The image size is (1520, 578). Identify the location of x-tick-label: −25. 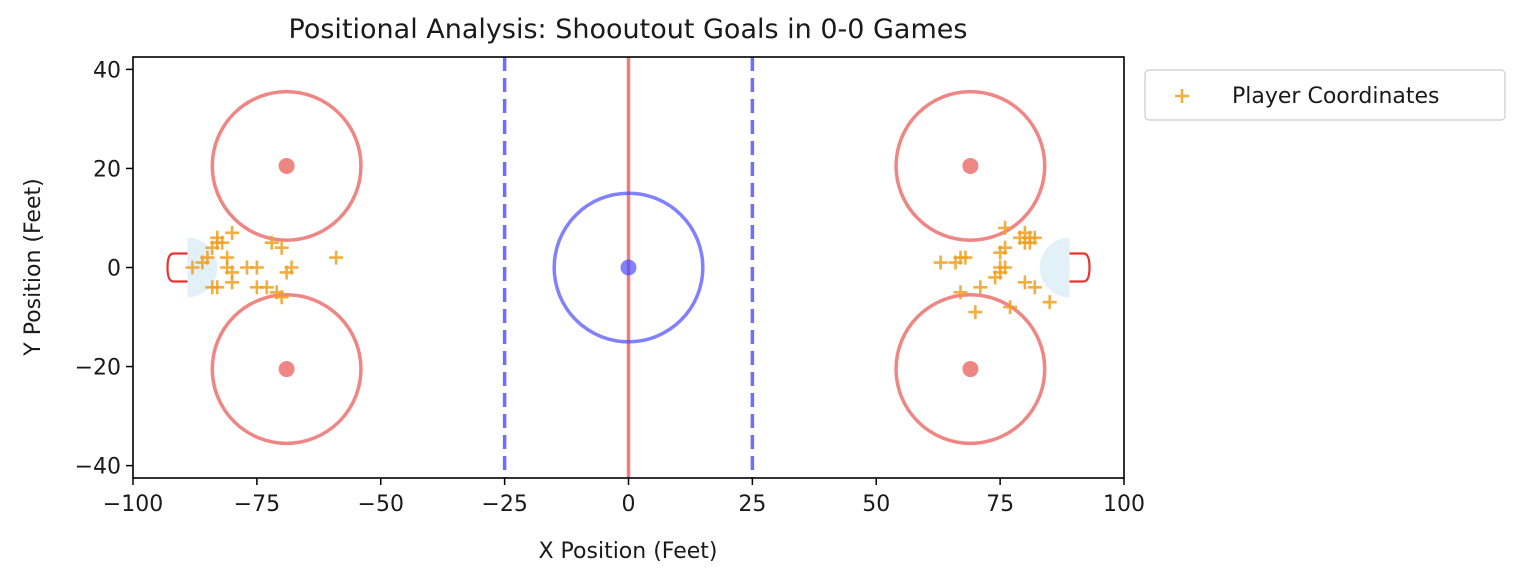
(504, 504).